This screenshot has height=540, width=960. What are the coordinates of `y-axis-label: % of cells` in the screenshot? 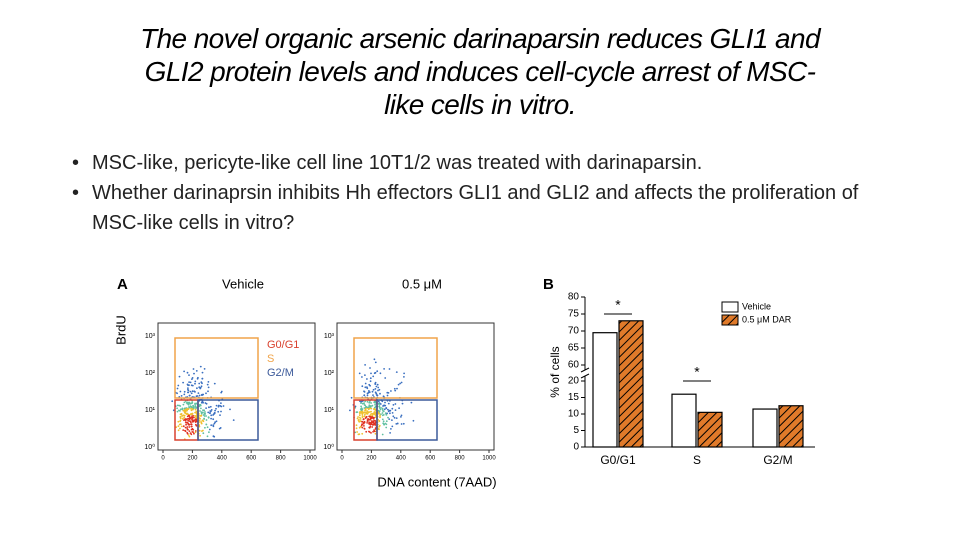 It's located at (555, 371).